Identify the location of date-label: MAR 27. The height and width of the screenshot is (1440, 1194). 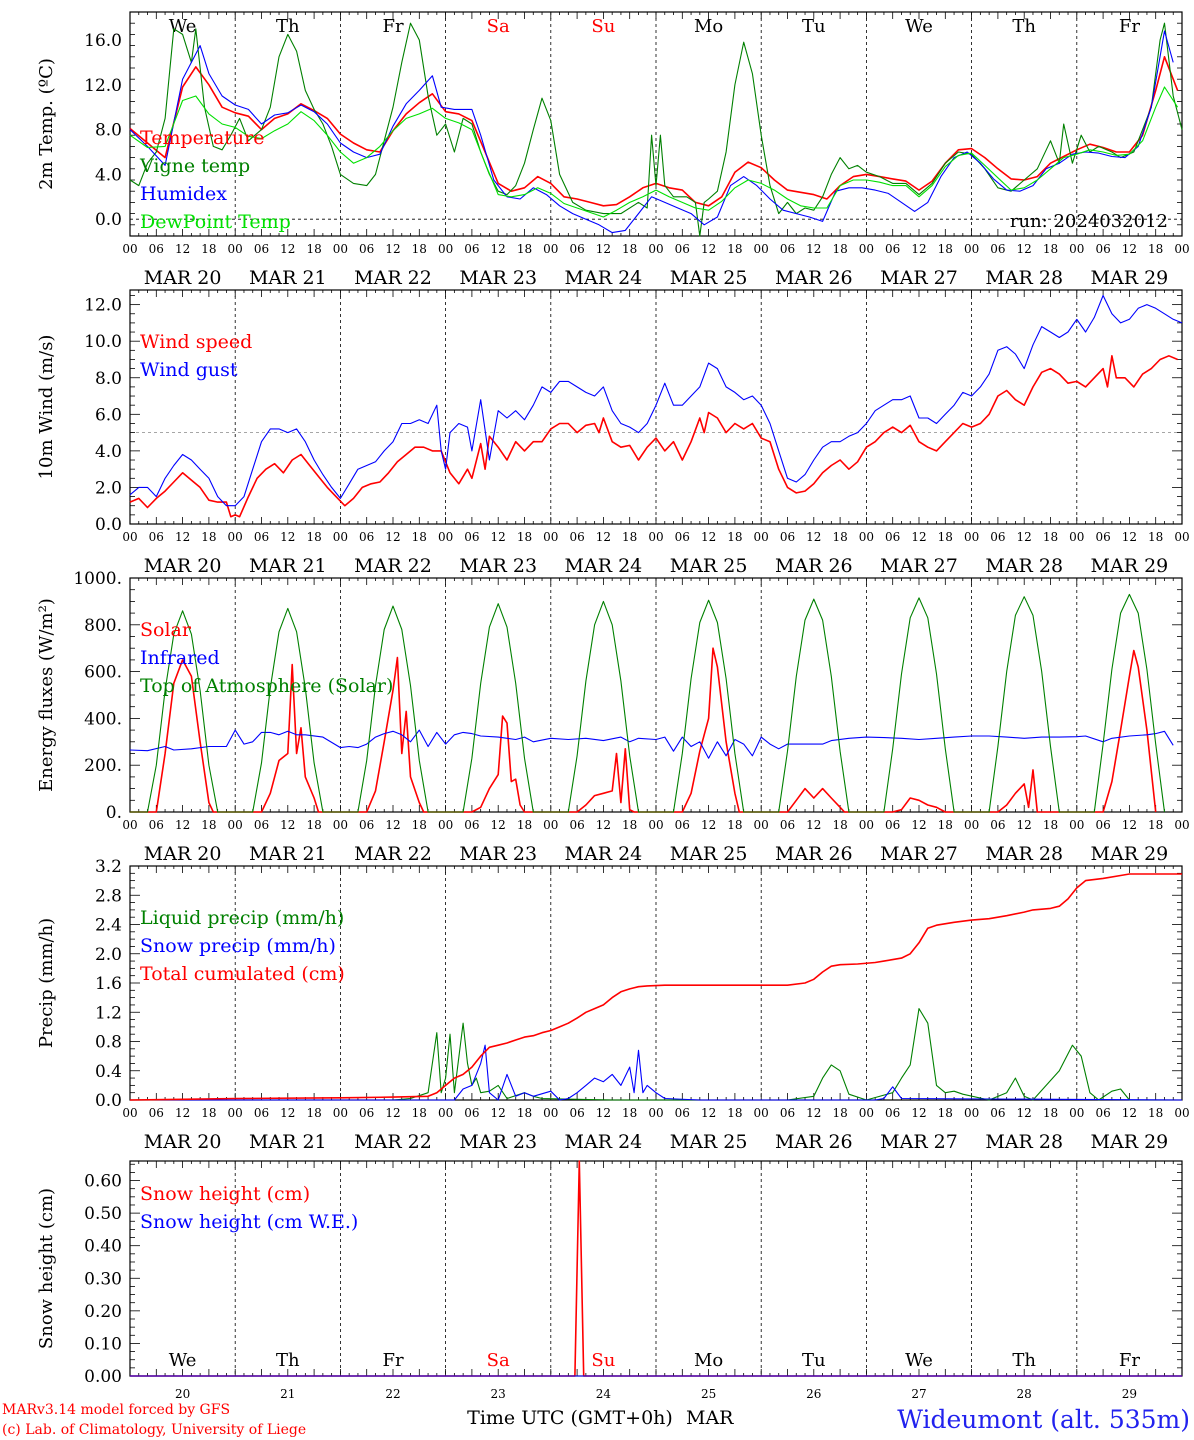
(919, 278).